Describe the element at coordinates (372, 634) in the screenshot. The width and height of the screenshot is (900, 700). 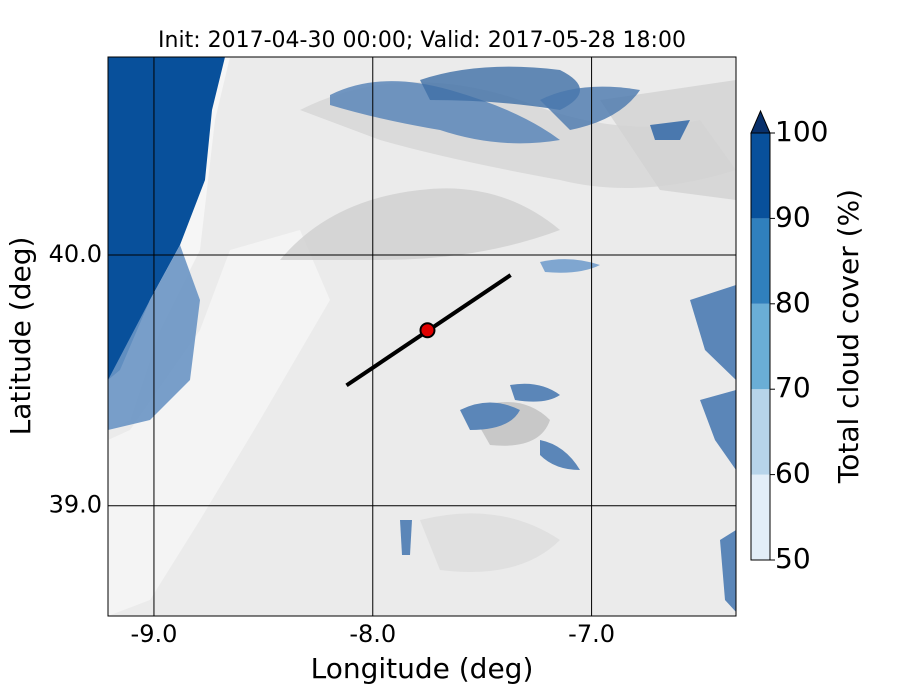
I see `x-tick-label: -8.0` at that location.